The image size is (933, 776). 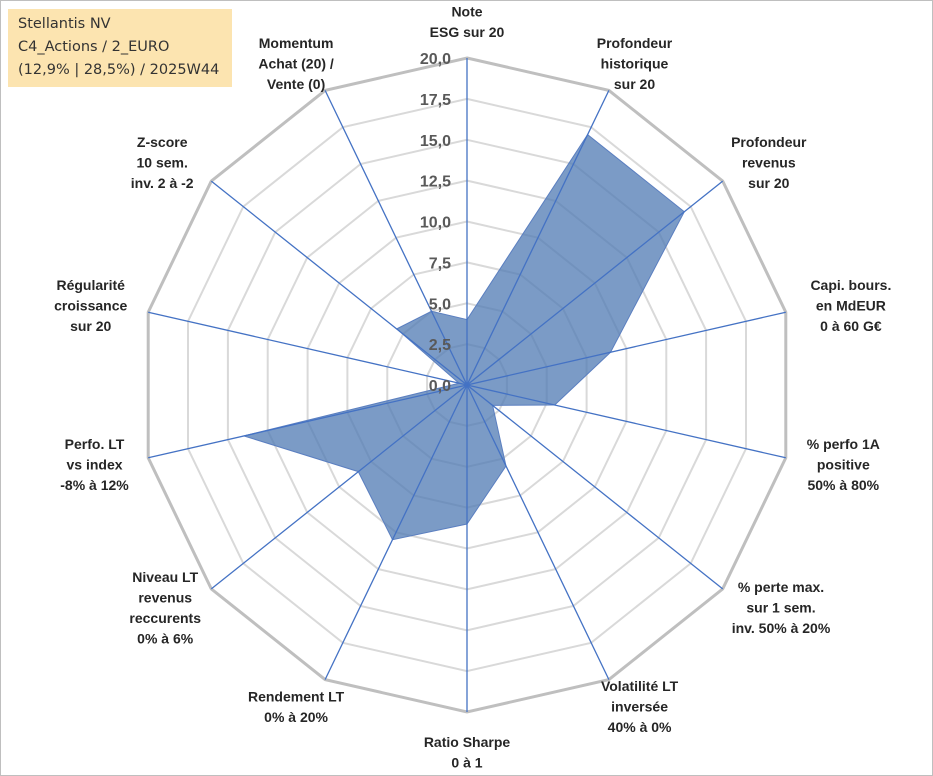 What do you see at coordinates (467, 22) in the screenshot?
I see `axis-label: Note ESG sur 20` at bounding box center [467, 22].